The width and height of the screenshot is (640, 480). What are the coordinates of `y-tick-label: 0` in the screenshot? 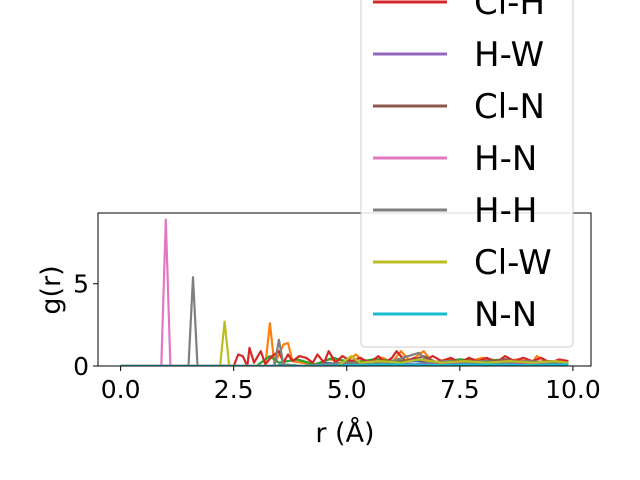 It's located at (81, 366).